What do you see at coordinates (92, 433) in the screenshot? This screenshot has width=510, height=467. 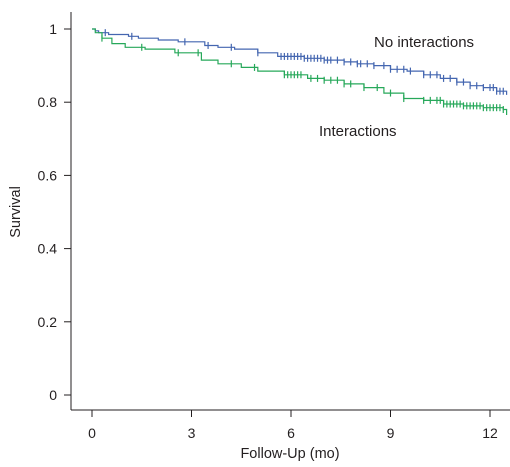 I see `x-tick-label: 0` at bounding box center [92, 433].